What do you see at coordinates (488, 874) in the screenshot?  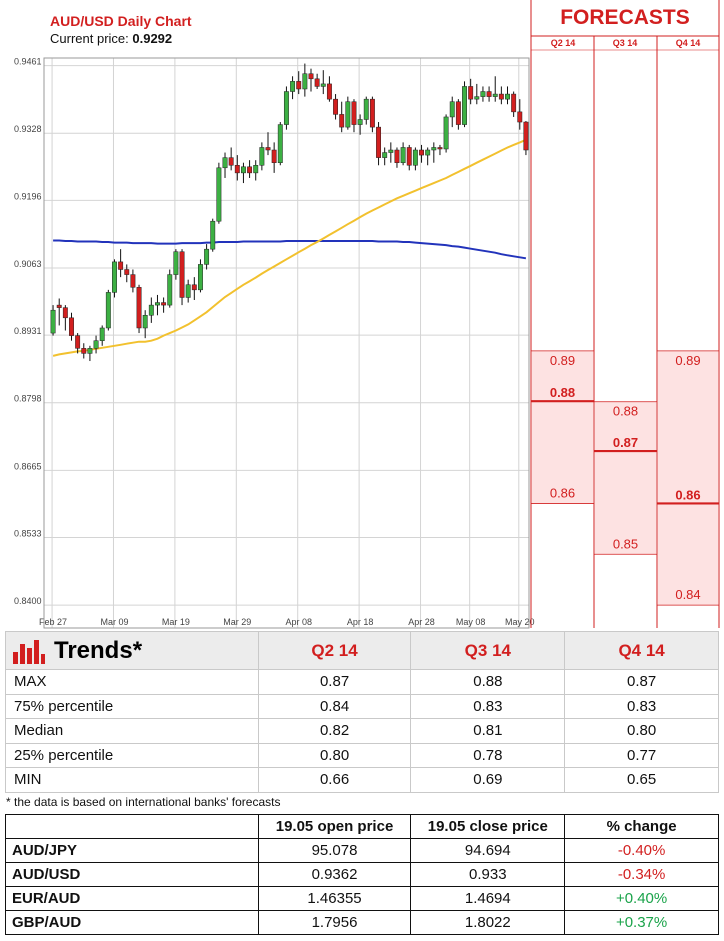 I see `quote-close: 0.933` at bounding box center [488, 874].